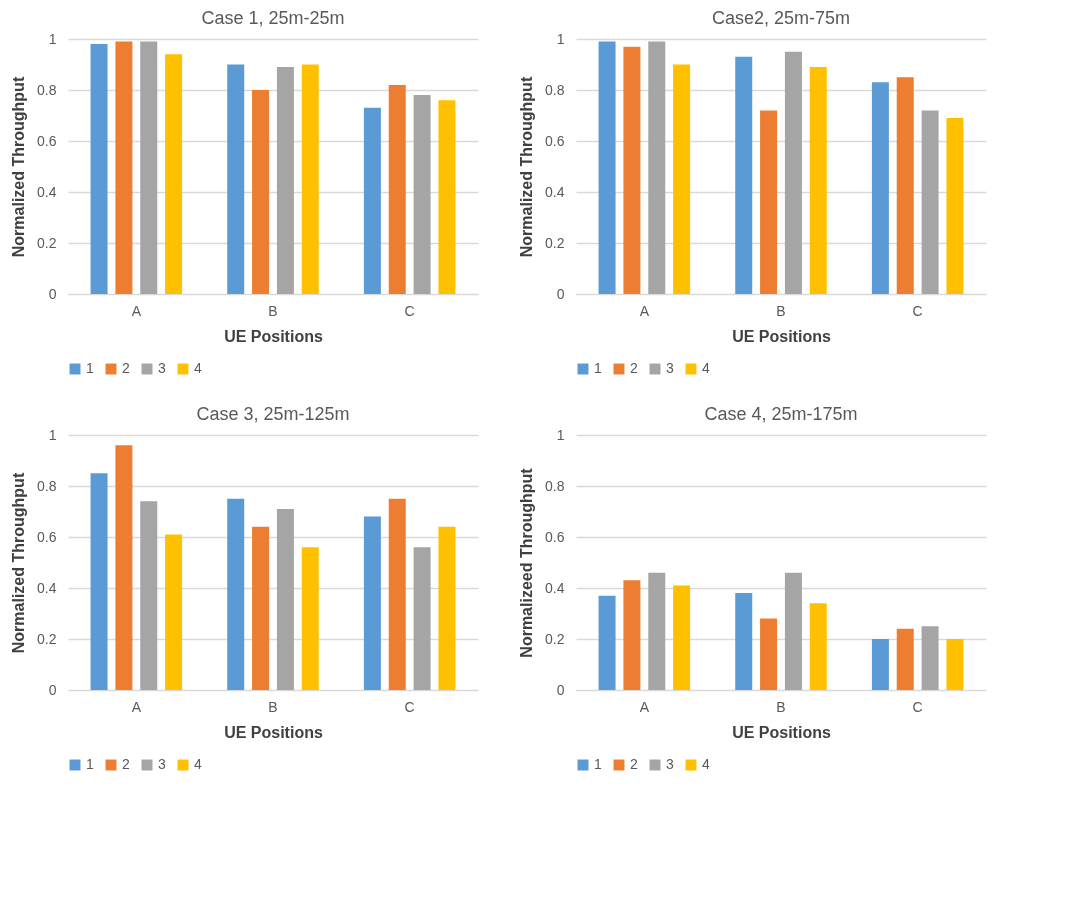 The width and height of the screenshot is (1085, 908). I want to click on y-axis-title: Normalizeed Throughput, so click(527, 562).